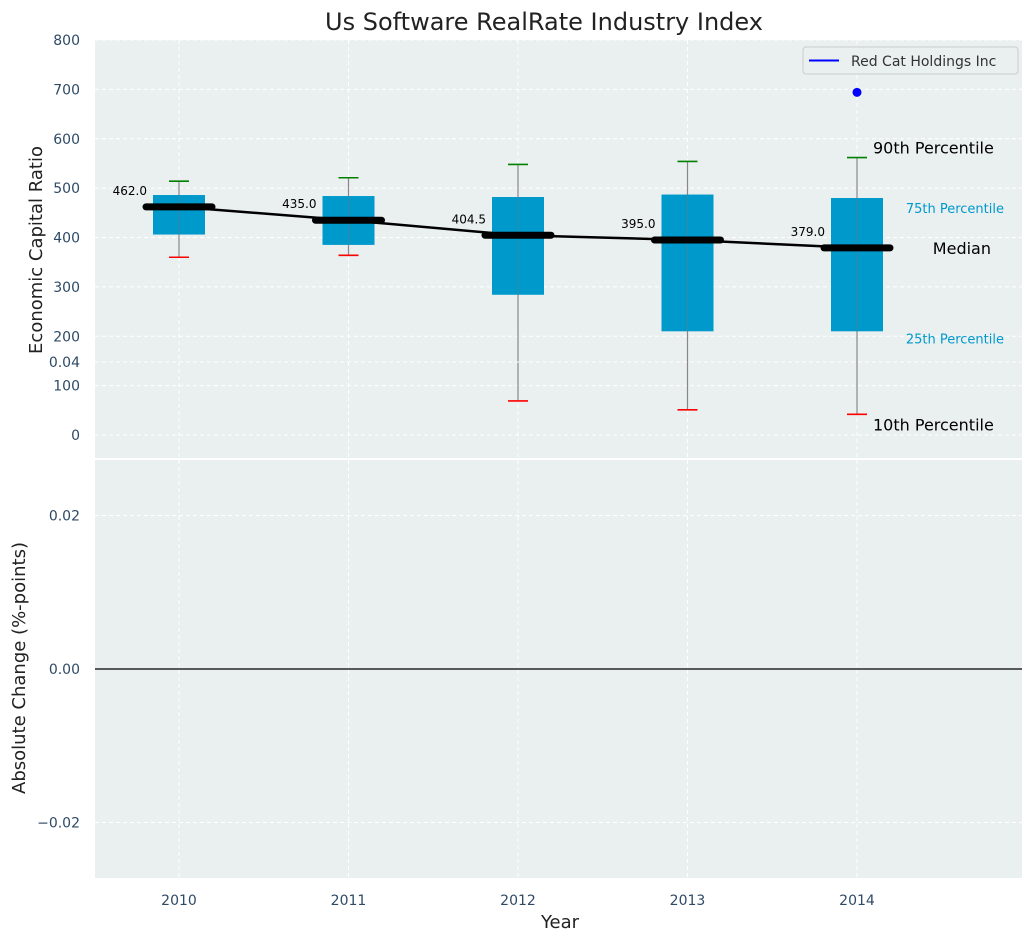  Describe the element at coordinates (75, 436) in the screenshot. I see `top-y-tick-label: 0` at that location.